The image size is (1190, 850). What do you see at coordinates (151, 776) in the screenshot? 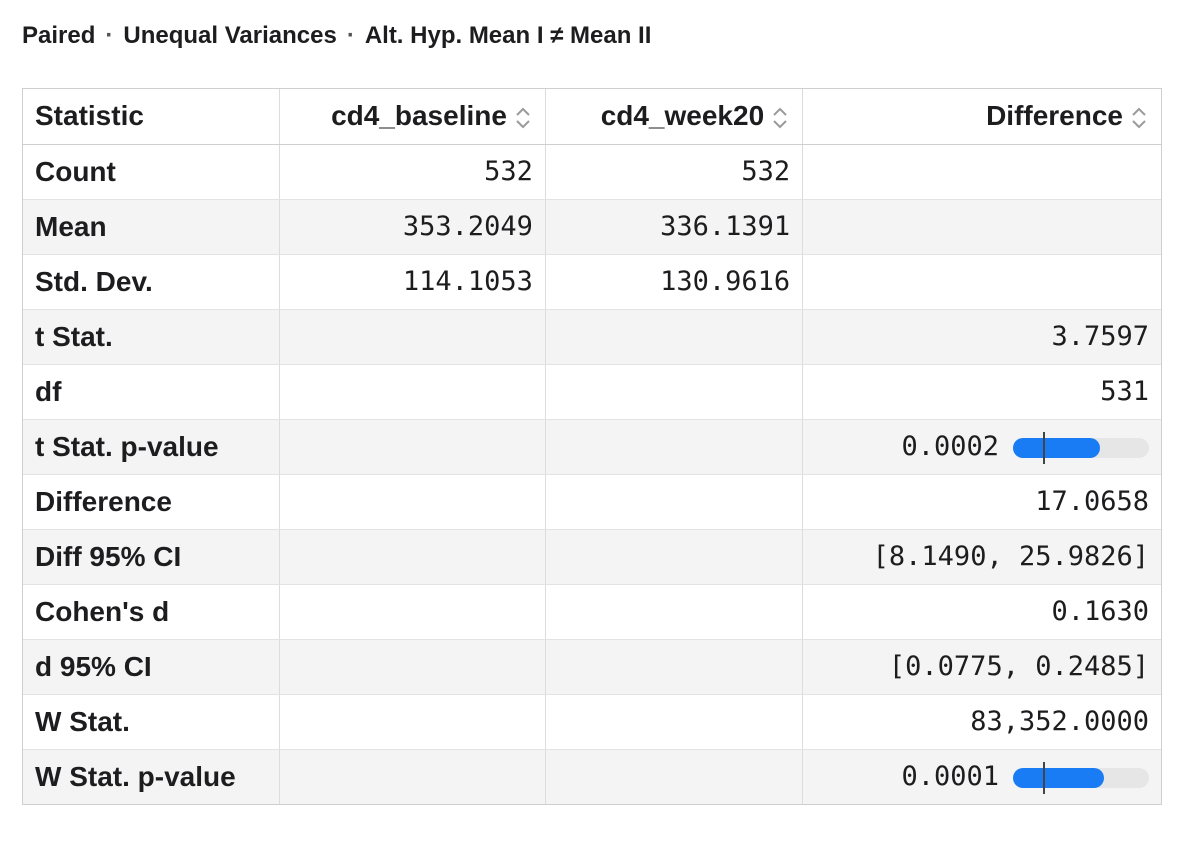
I see `row-label: W Stat. p-value` at bounding box center [151, 776].